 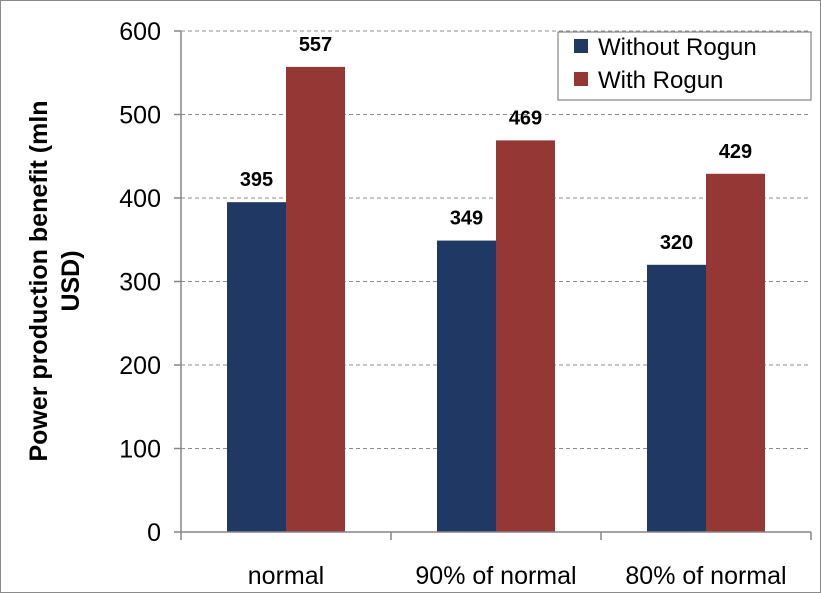 I want to click on legend: Without Rogun With Rogun, so click(x=684, y=66).